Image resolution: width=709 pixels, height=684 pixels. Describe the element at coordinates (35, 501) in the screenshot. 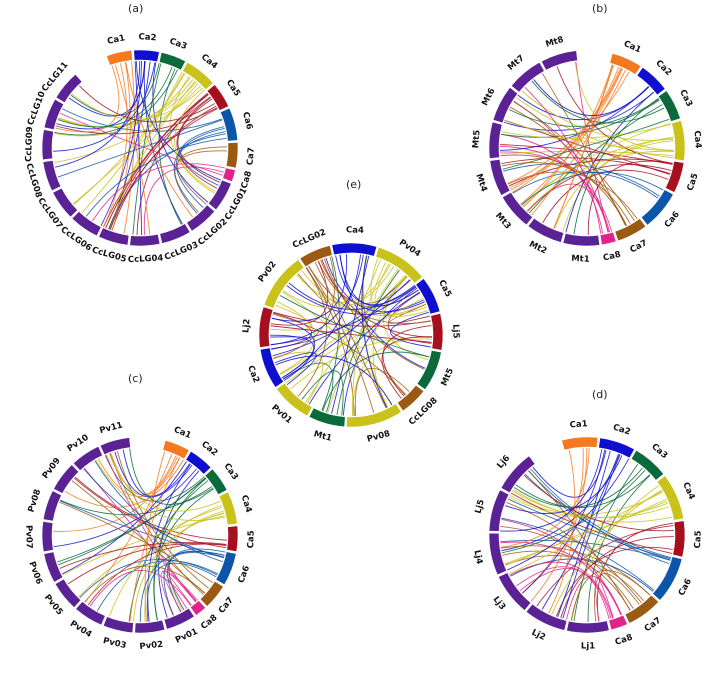

I see `chromosome-label: Pv08` at that location.